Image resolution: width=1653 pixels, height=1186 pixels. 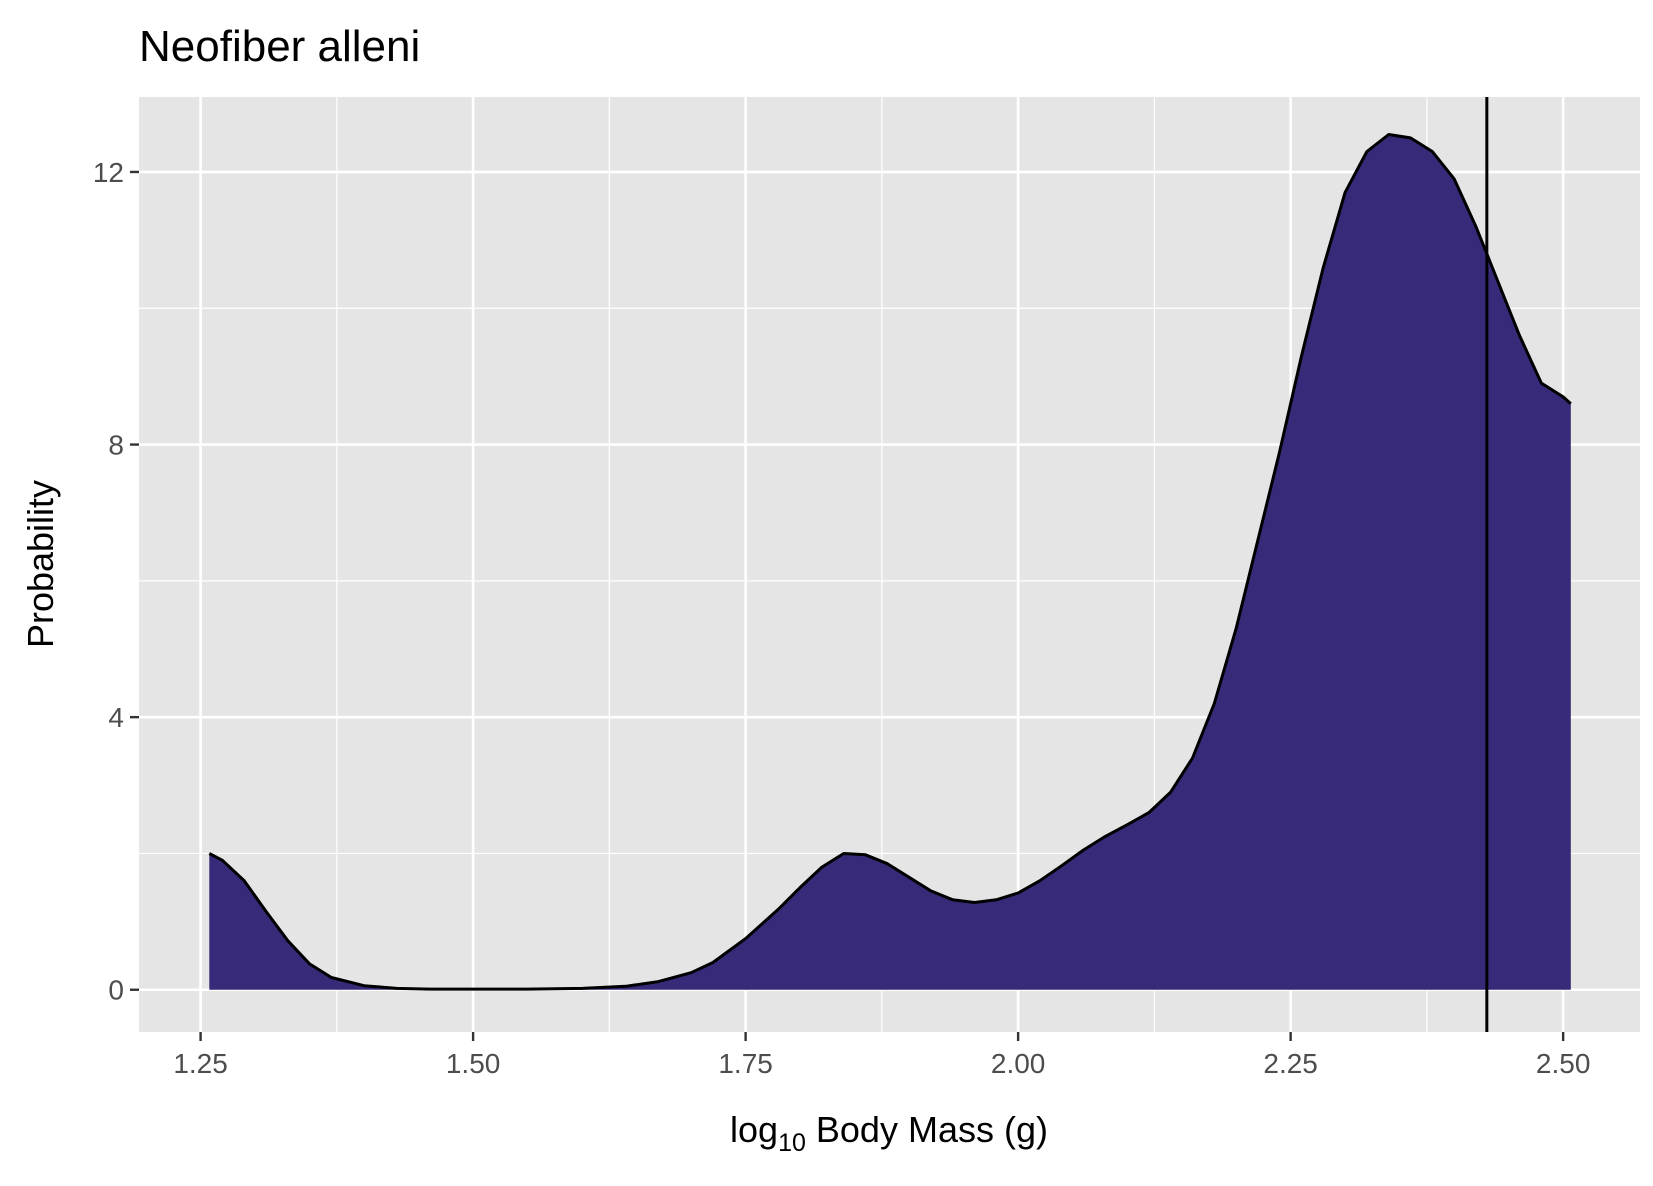 I want to click on x-axis-title-suffix: Body Mass (g), so click(x=927, y=1129).